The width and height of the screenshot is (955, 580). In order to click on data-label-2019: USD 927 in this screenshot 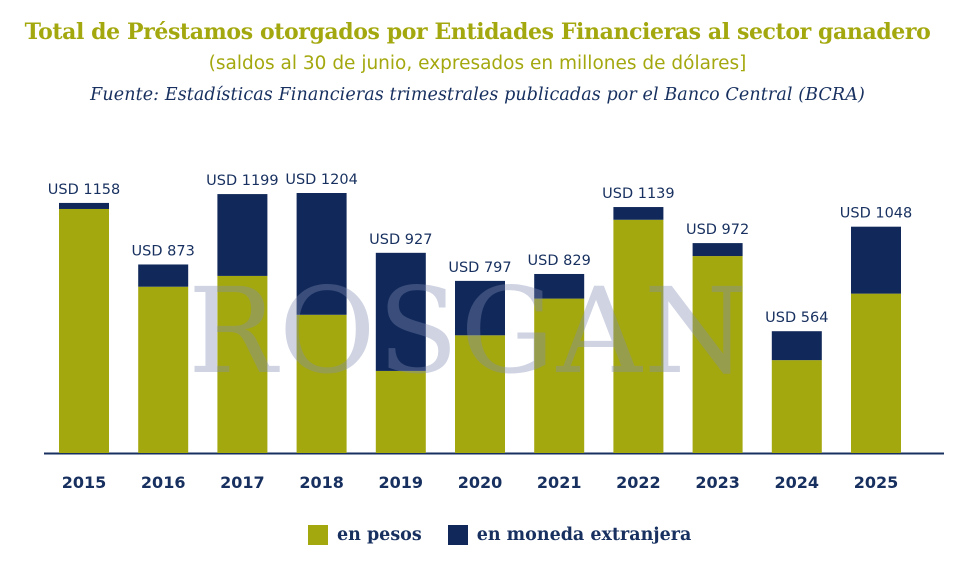, I will do `click(400, 240)`.